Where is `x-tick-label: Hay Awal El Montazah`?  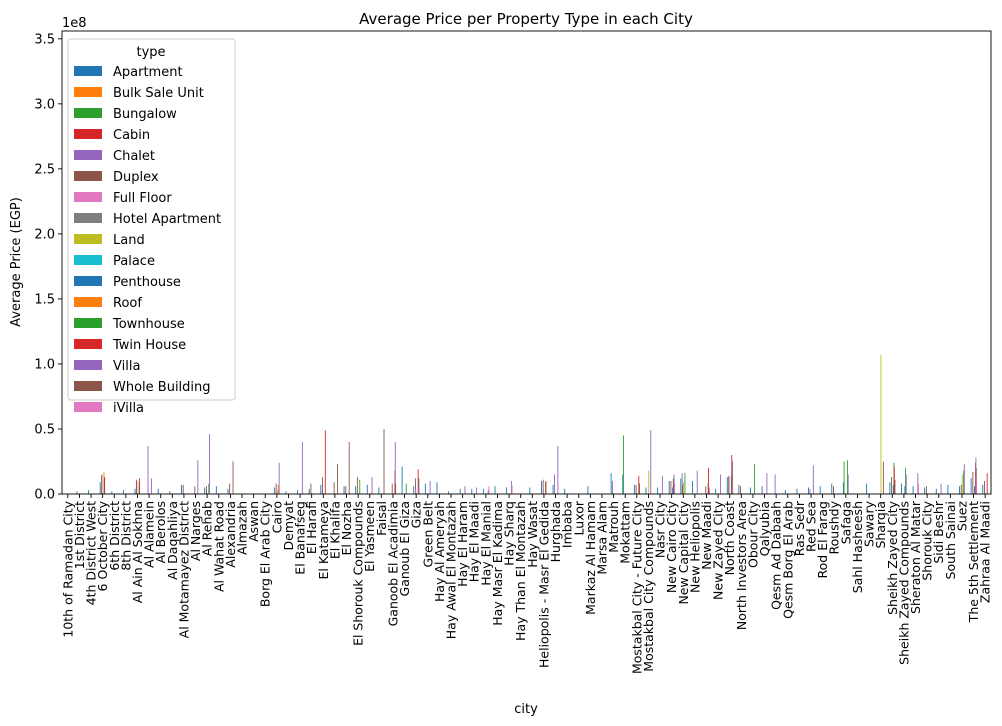 x-tick-label: Hay Awal El Montazah is located at coordinates (451, 570).